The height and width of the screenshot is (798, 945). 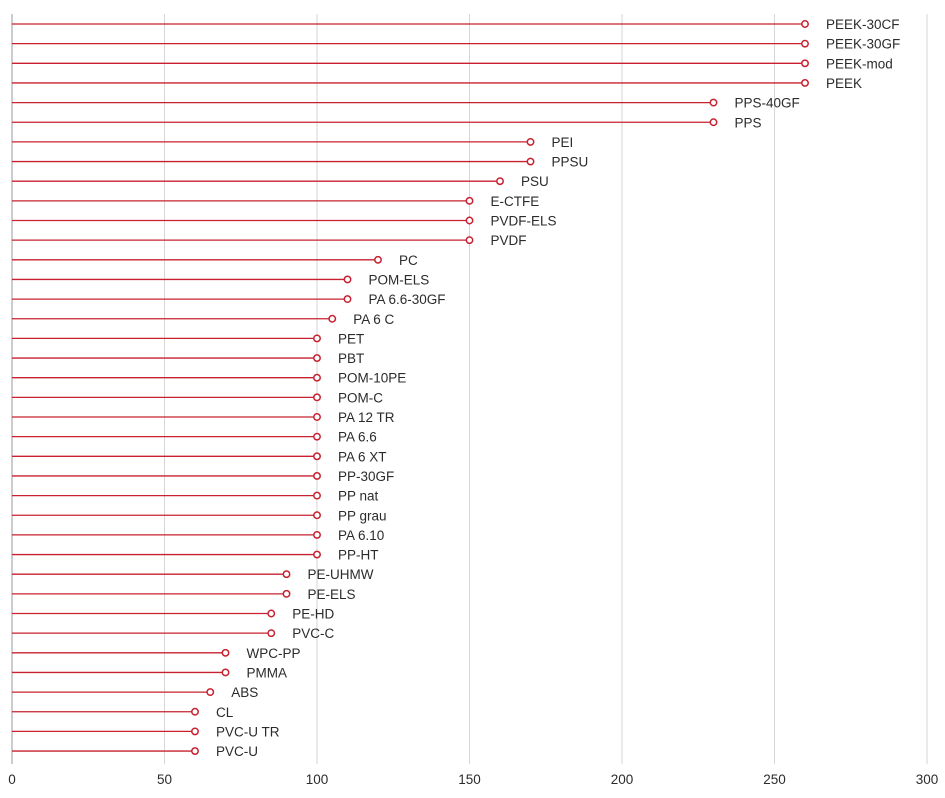 I want to click on lollipop-row: PVC-U, so click(x=135, y=751).